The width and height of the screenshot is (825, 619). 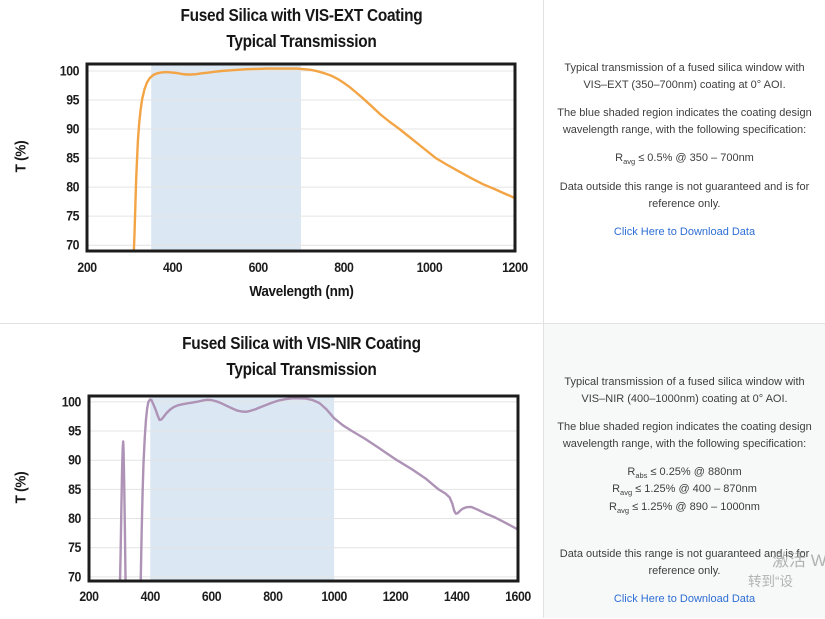 What do you see at coordinates (457, 596) in the screenshot?
I see `x-tick-label: 1400` at bounding box center [457, 596].